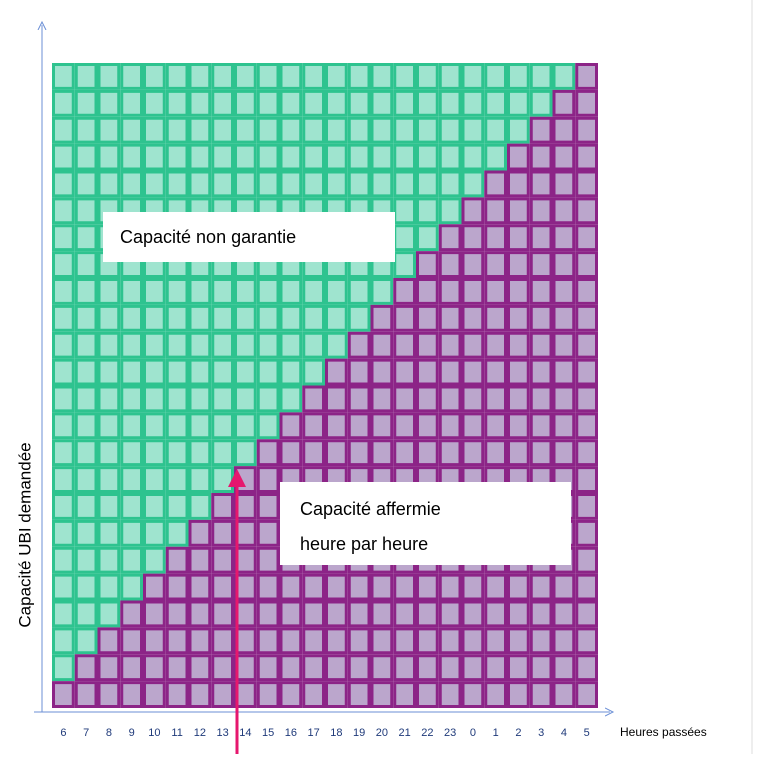 This screenshot has height=759, width=758. Describe the element at coordinates (663, 732) in the screenshot. I see `x-axis-label: Heures passées` at that location.